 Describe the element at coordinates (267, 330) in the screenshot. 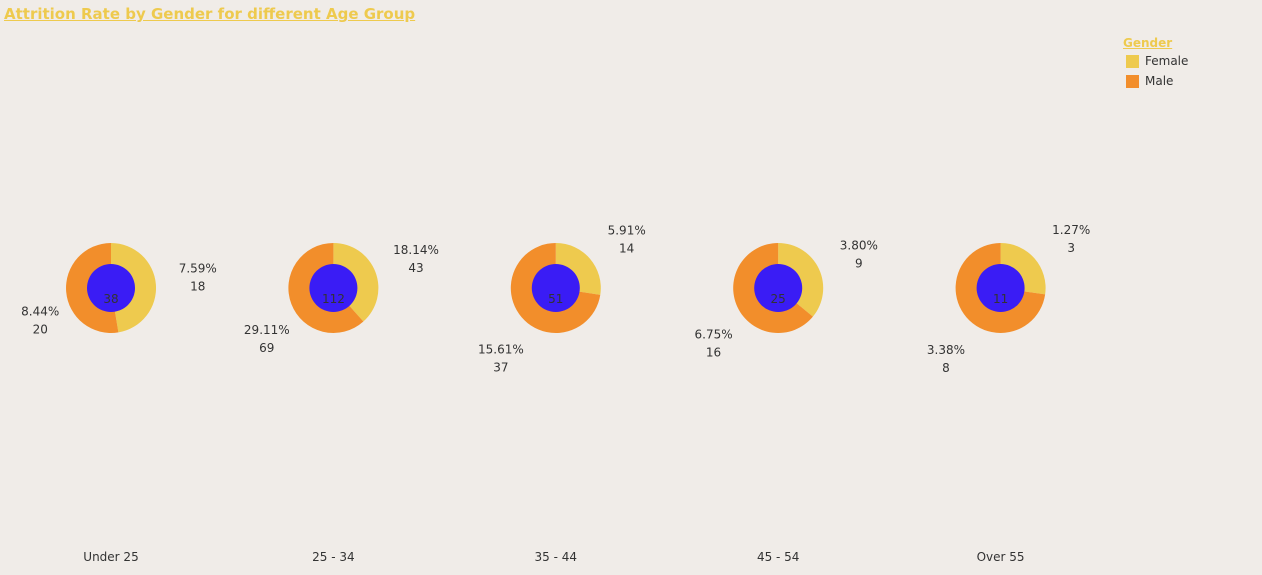

I see `male-pct-label: 29.11%` at that location.